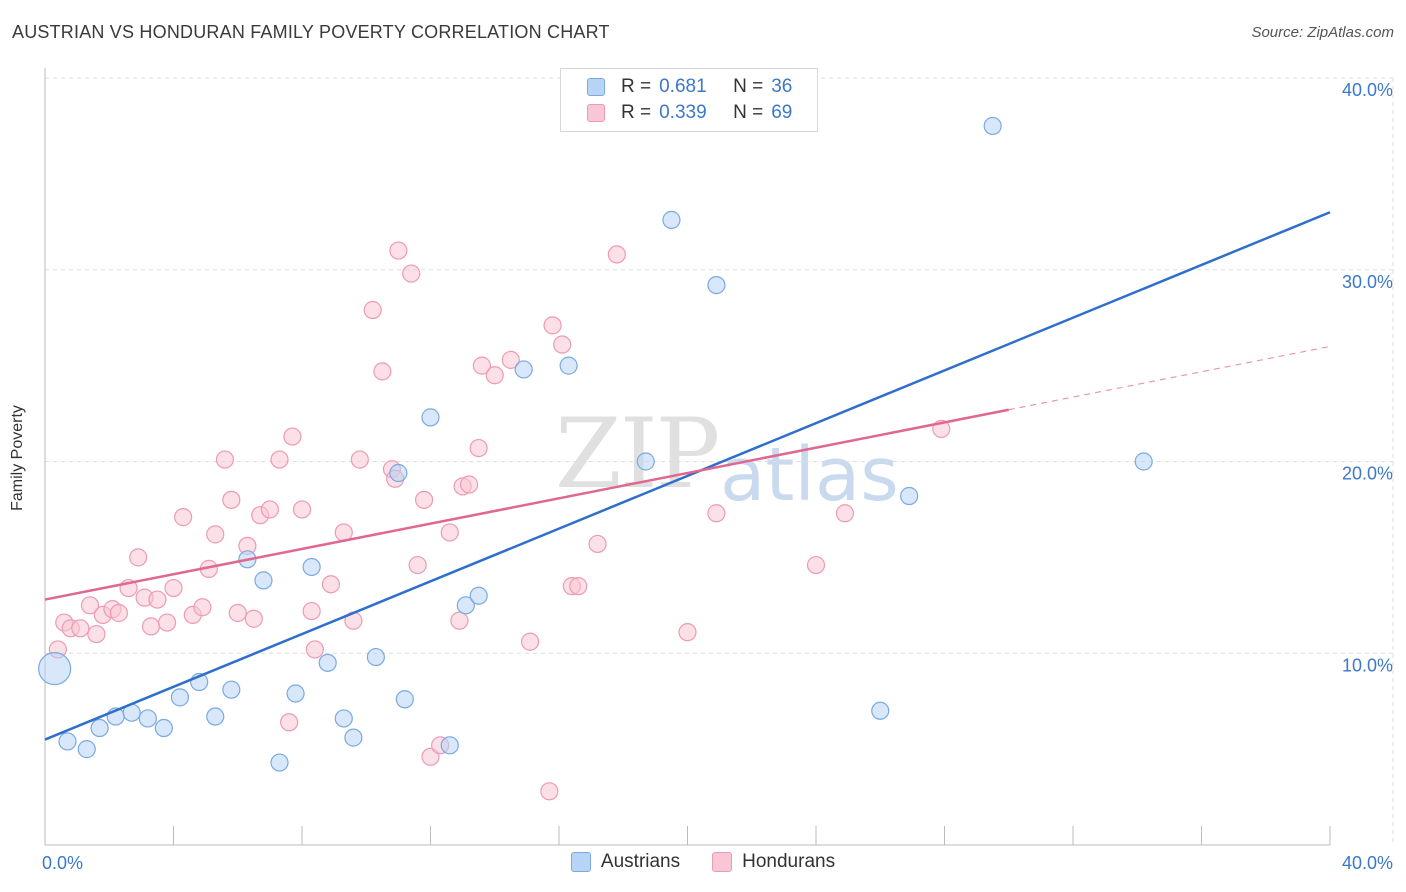 The width and height of the screenshot is (1406, 892). I want to click on legend-item-austrians: Austrians, so click(625, 862).